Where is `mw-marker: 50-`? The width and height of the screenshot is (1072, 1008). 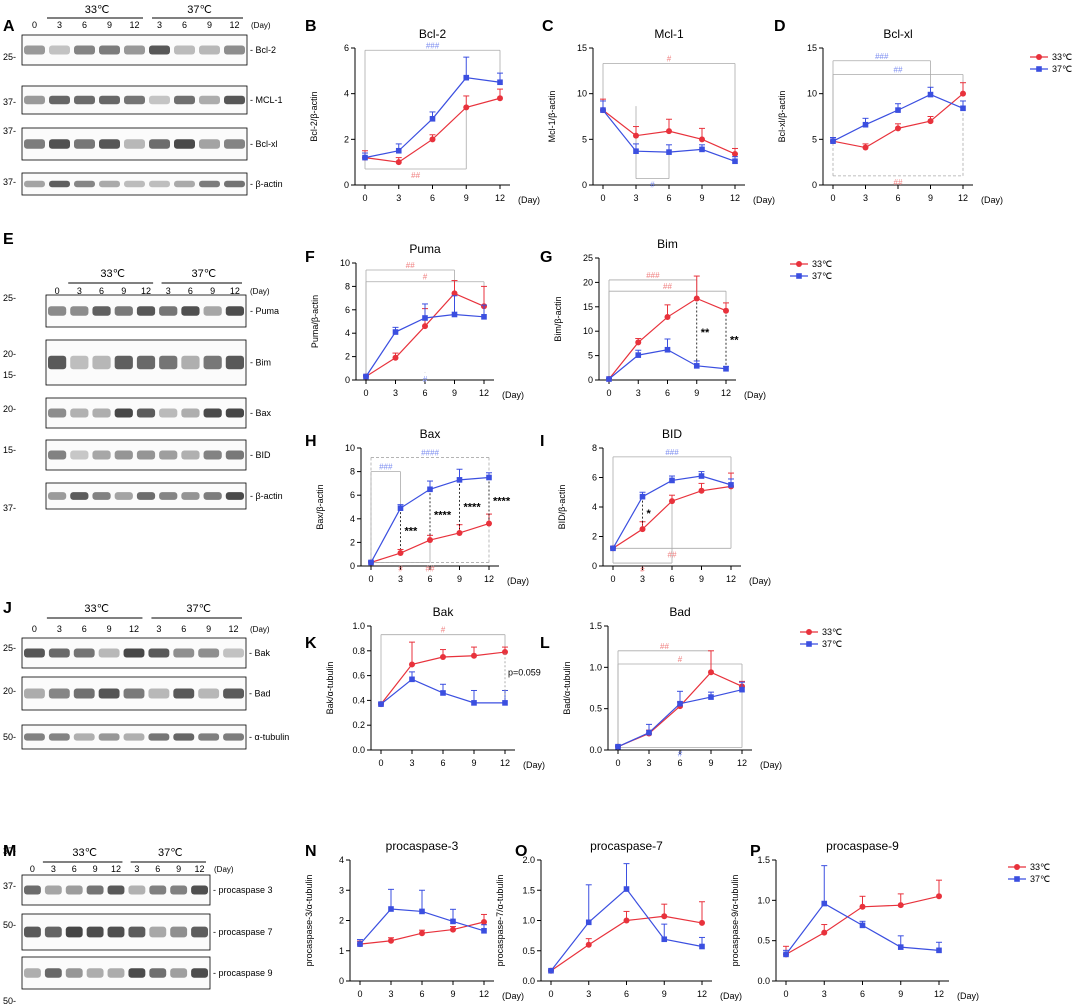 mw-marker: 50- is located at coordinates (9, 925).